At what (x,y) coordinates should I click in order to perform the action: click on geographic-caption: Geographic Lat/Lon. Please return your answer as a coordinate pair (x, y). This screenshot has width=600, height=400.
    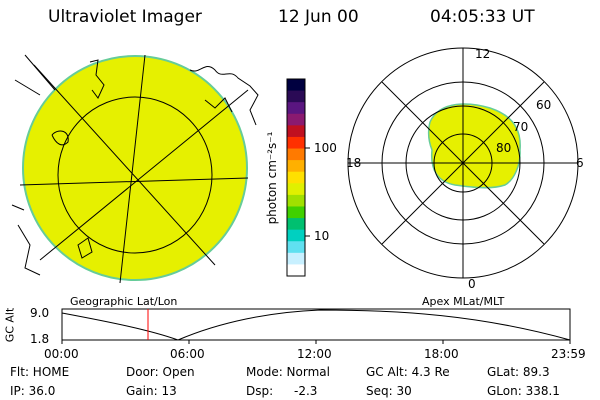
    Looking at the image, I should click on (124, 301).